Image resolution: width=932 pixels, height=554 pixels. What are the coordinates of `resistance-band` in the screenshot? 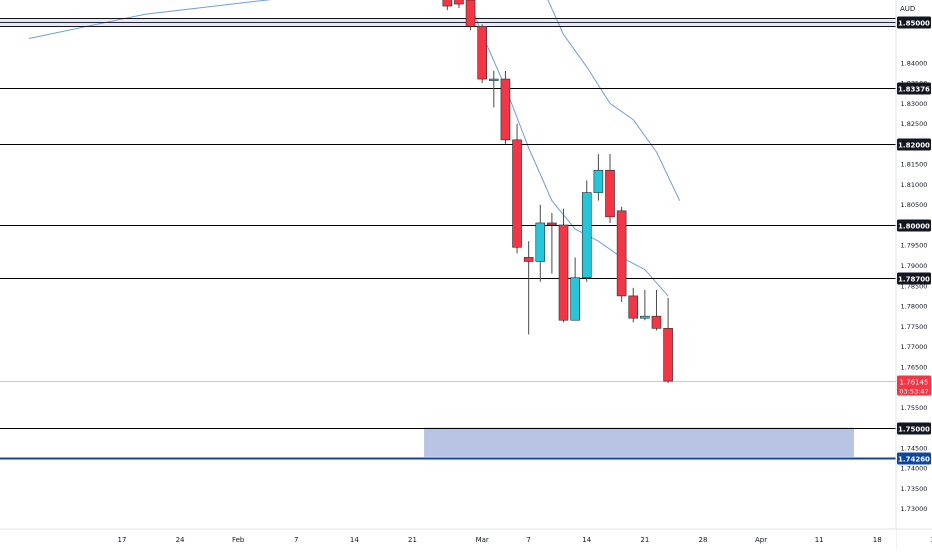 It's located at (448, 22).